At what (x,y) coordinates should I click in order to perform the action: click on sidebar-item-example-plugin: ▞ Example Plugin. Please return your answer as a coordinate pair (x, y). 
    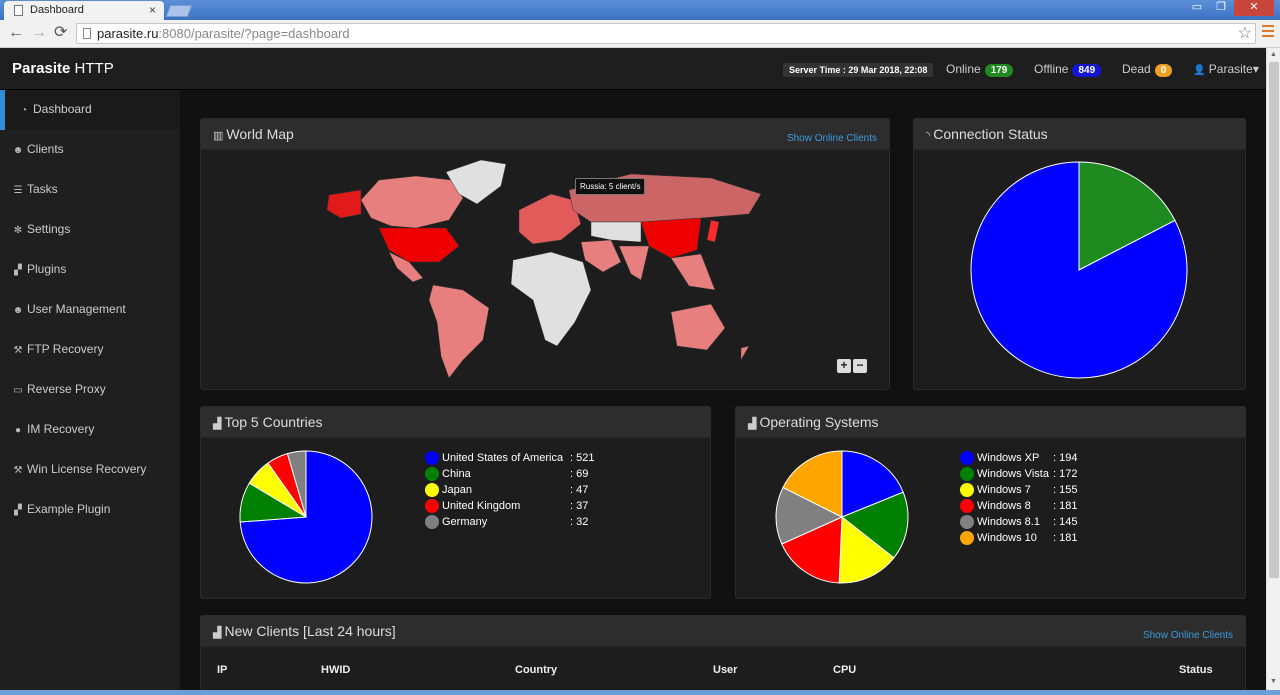
    Looking at the image, I should click on (90, 510).